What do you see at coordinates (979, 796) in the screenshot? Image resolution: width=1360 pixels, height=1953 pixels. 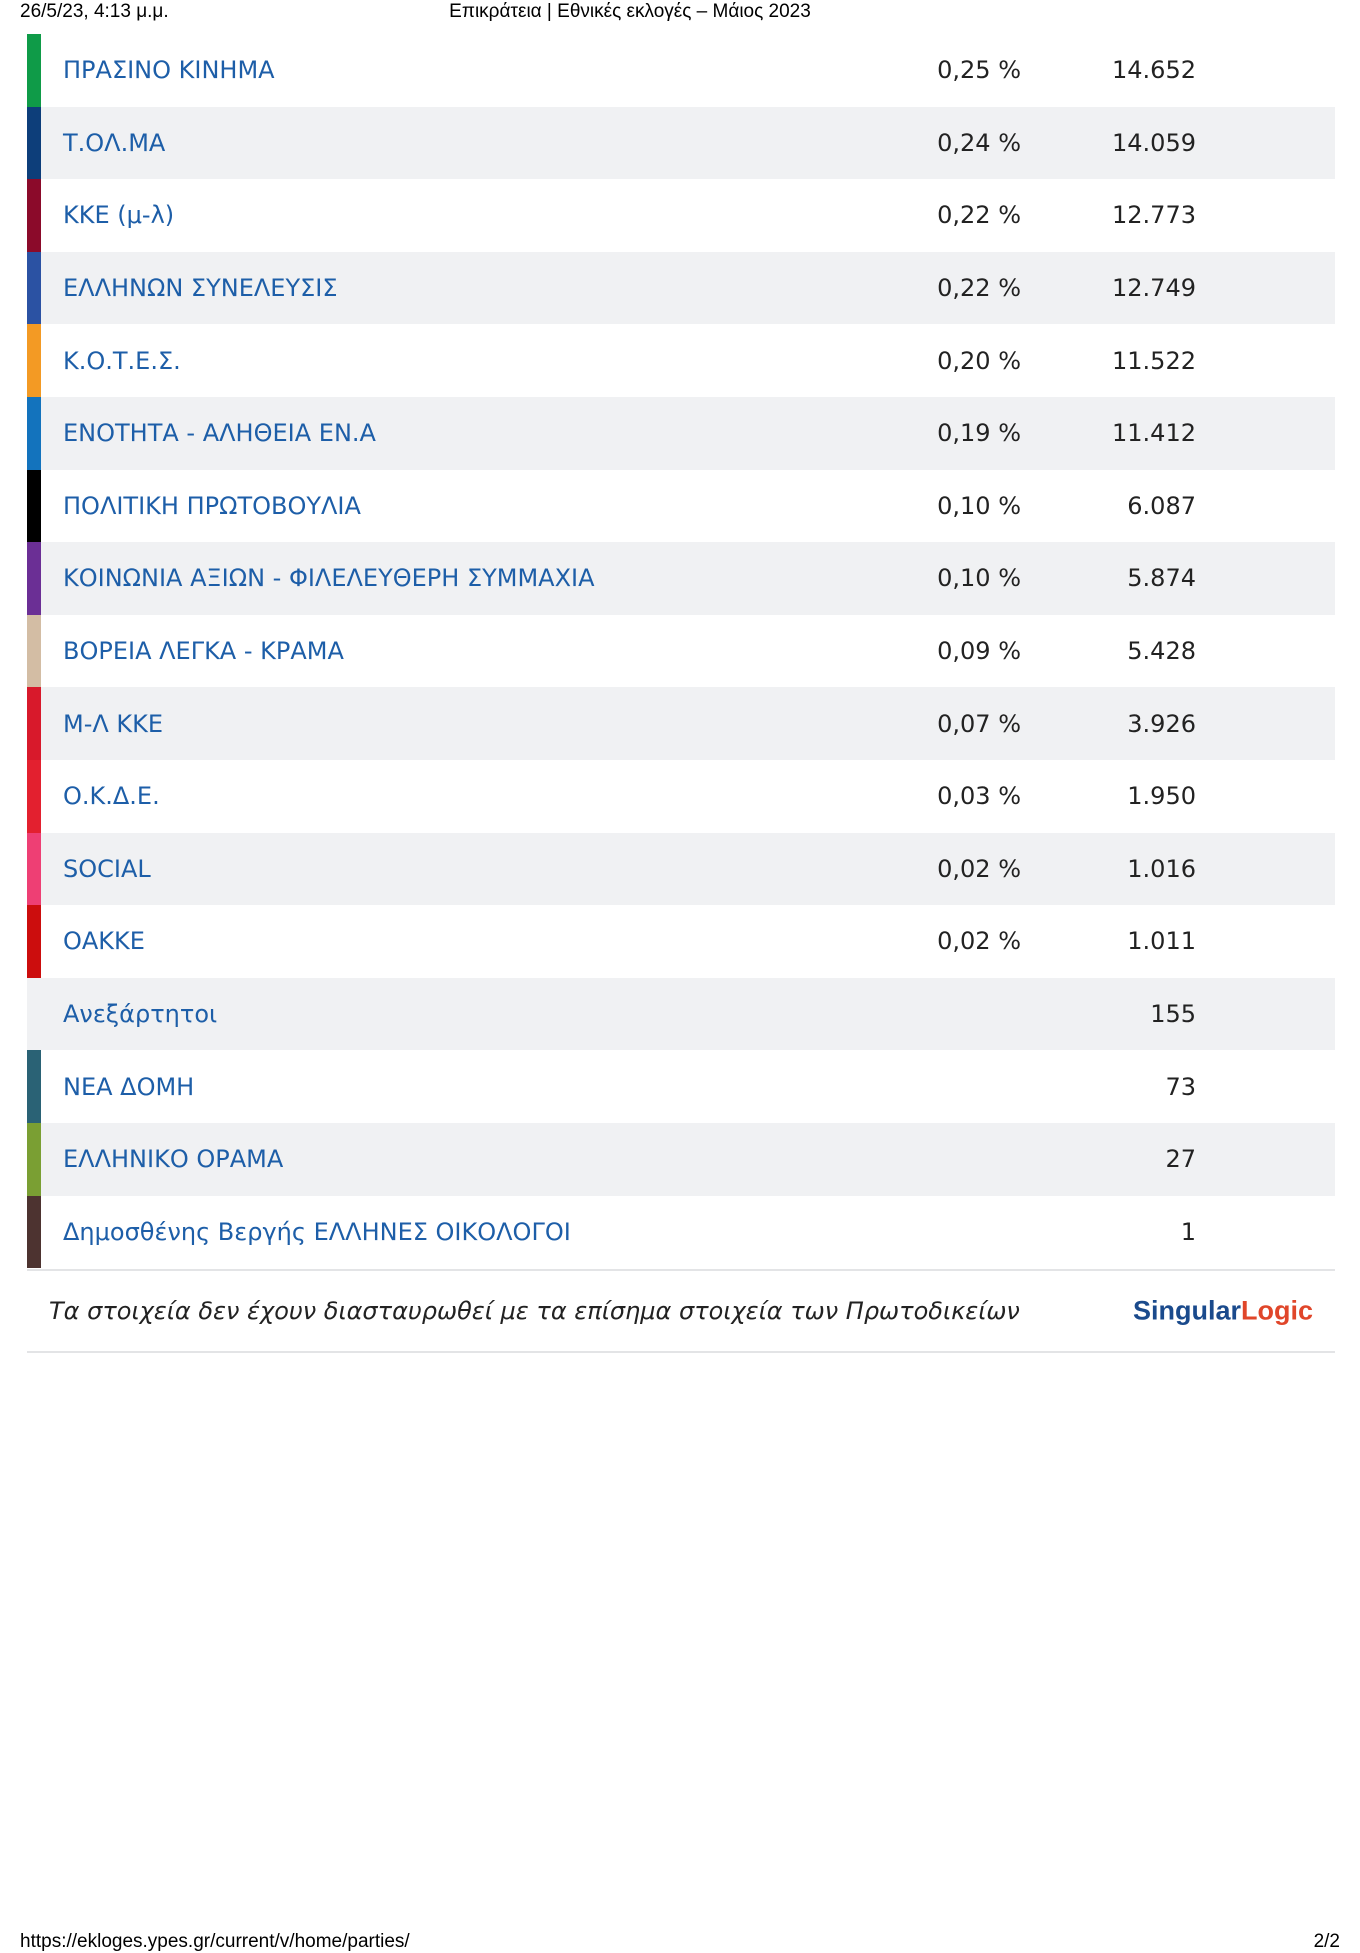 I see `percent: 0,03 %` at bounding box center [979, 796].